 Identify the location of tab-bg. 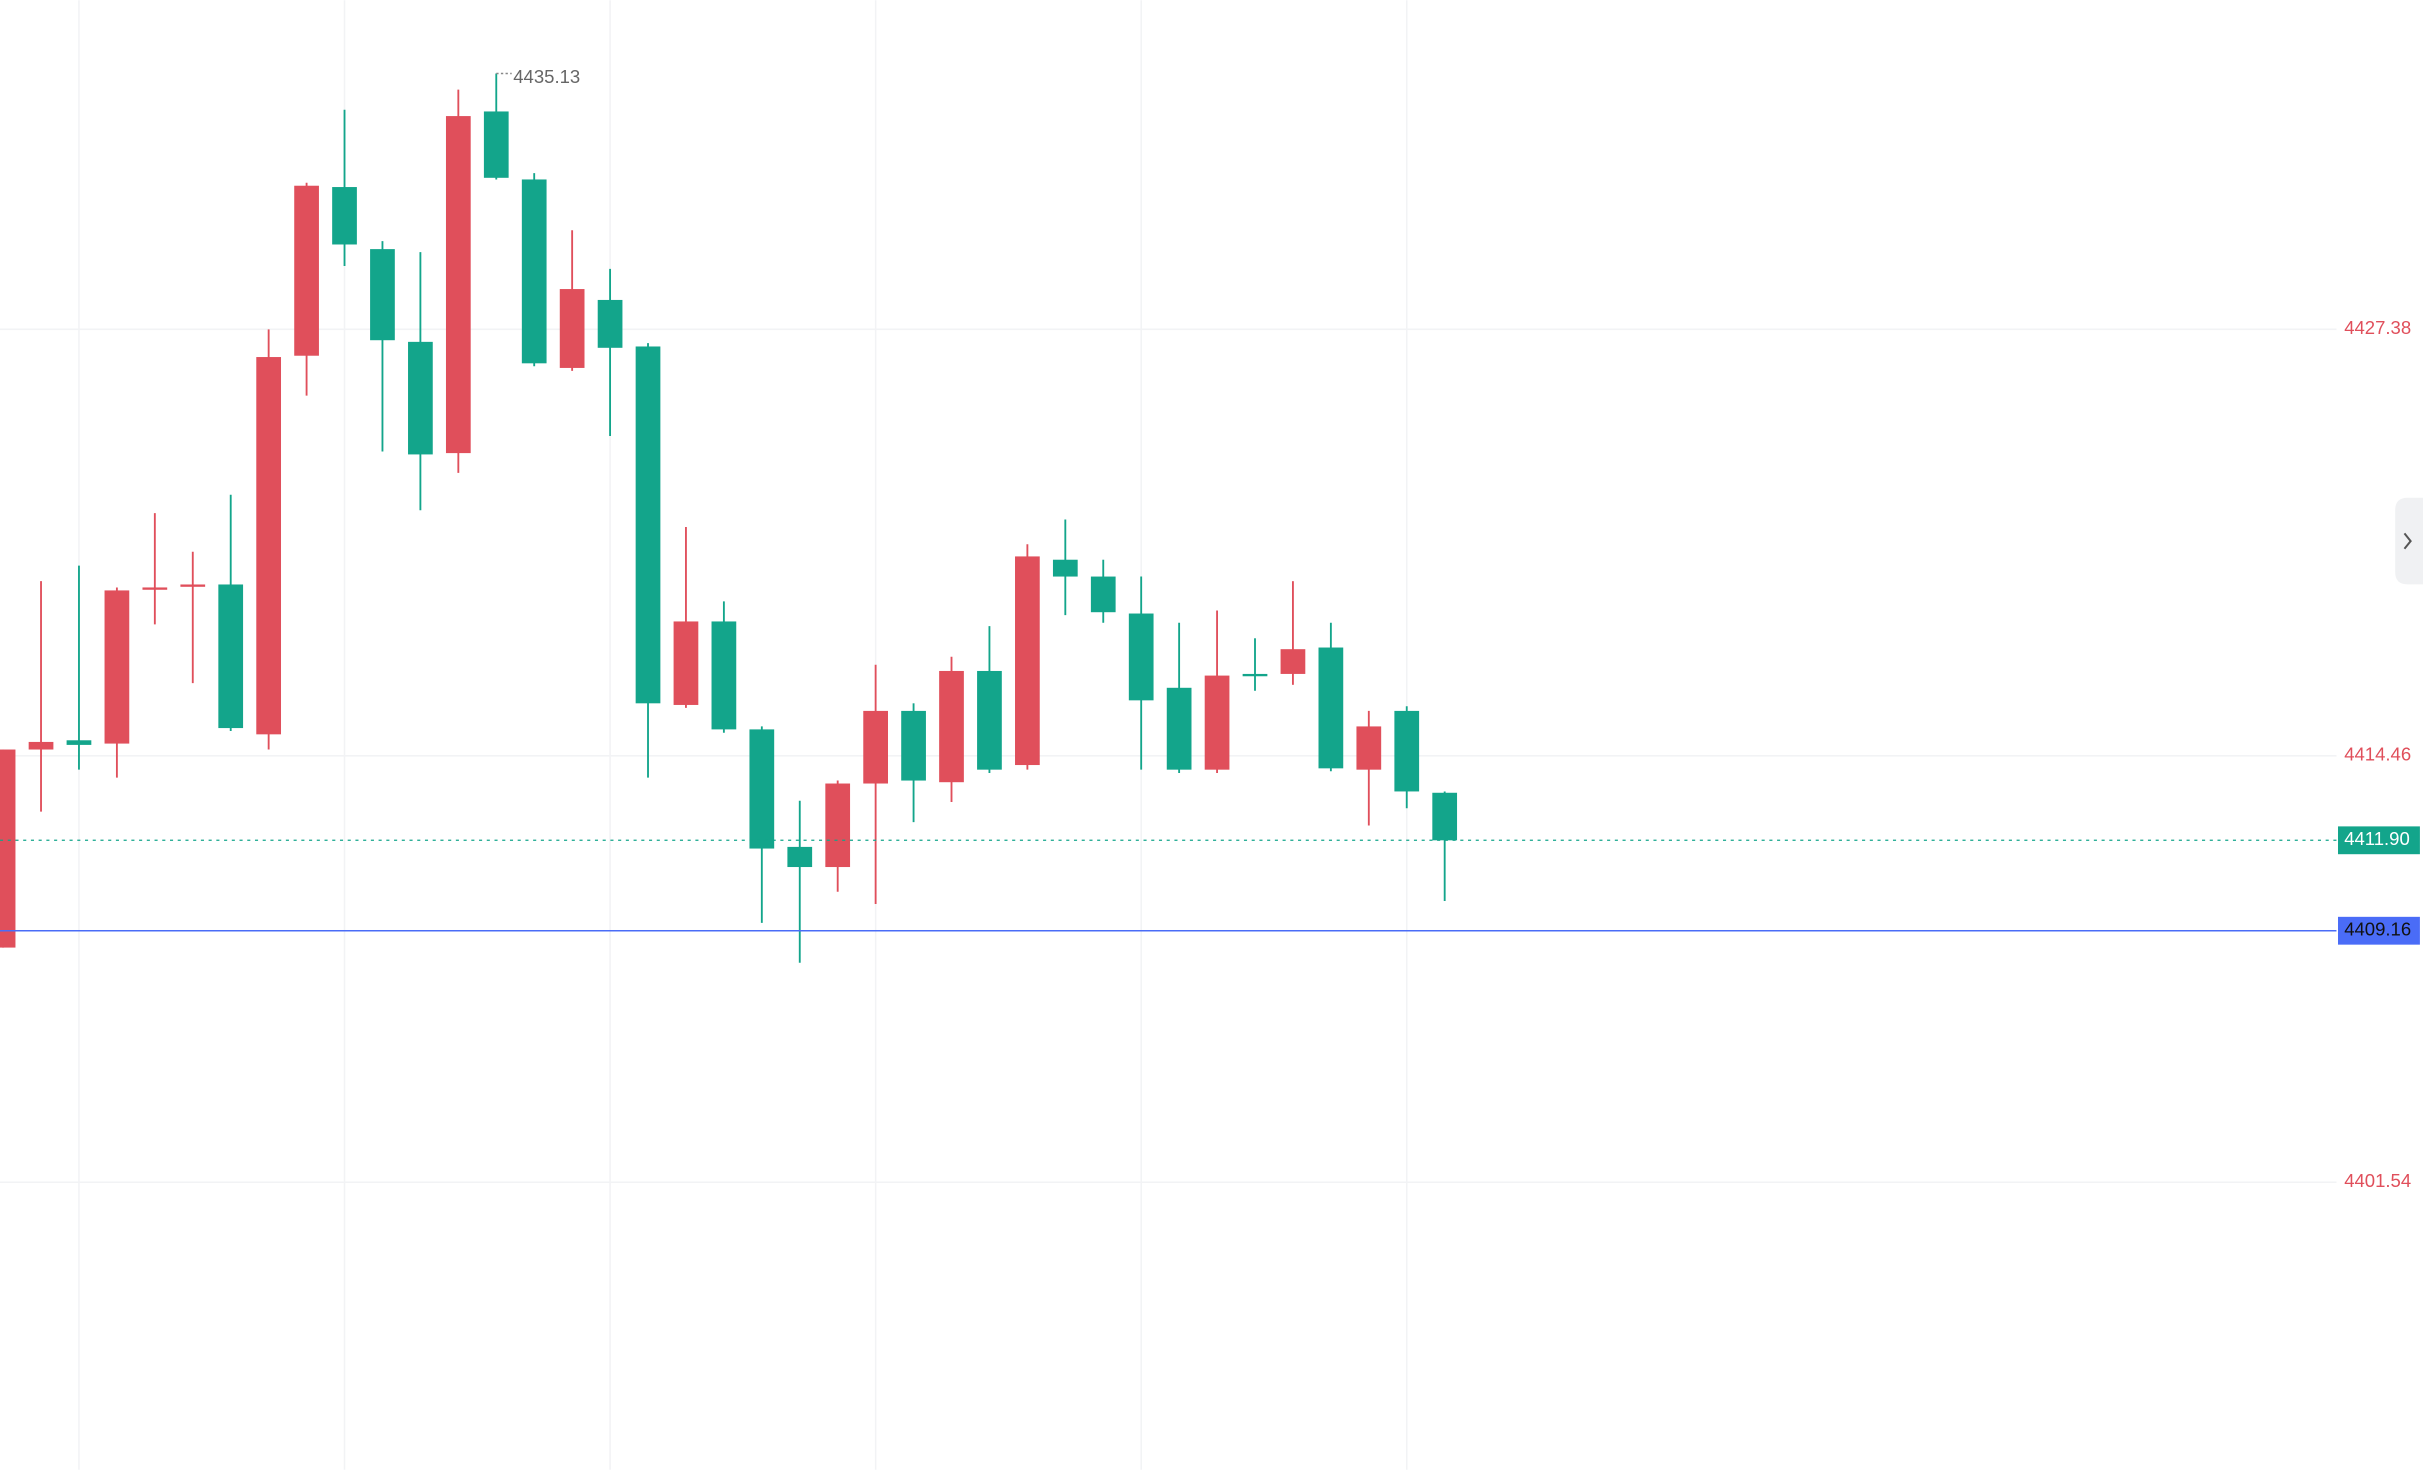
(2409, 541).